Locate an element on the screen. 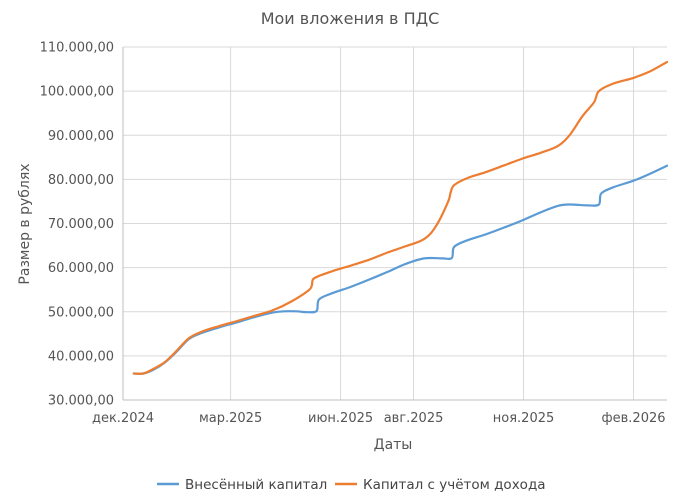 Image resolution: width=700 pixels, height=500 pixels. x-tick-label: дек.2024 is located at coordinates (123, 418).